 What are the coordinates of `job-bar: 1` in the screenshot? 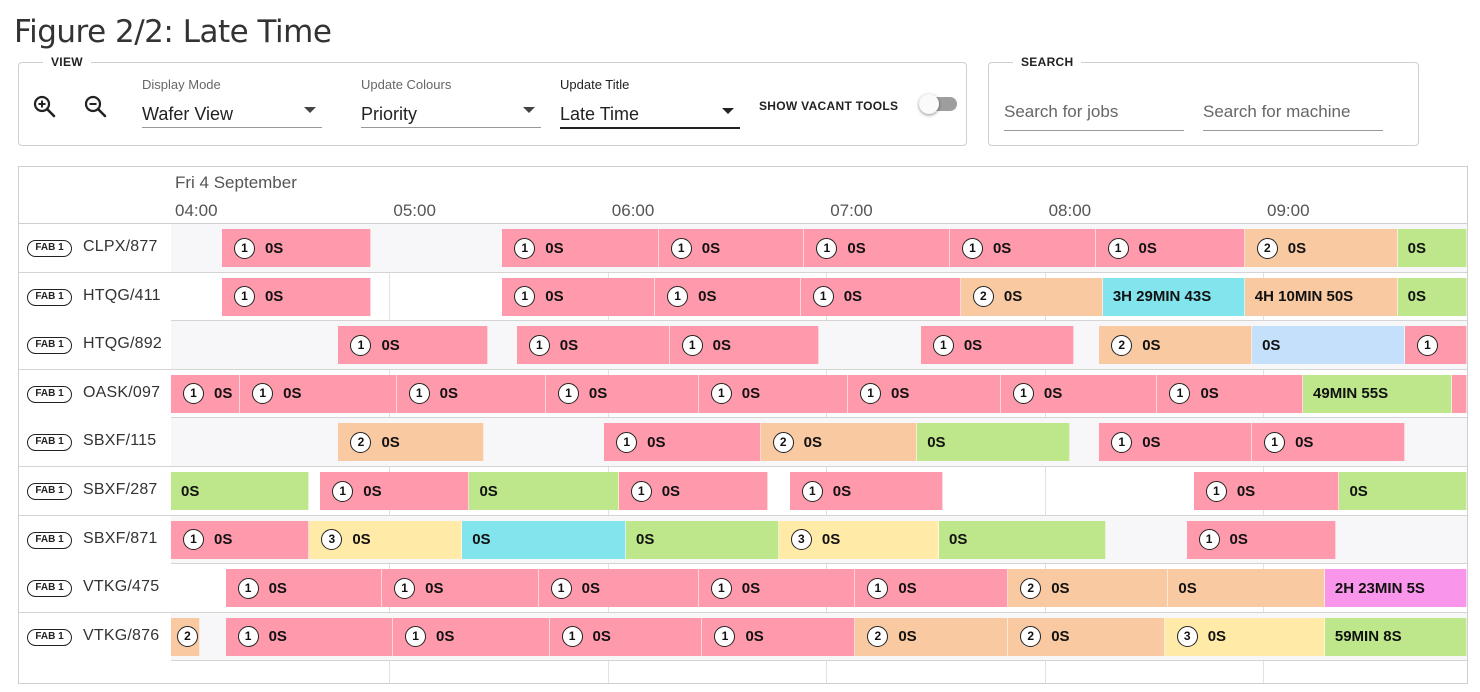 It's located at (1435, 345).